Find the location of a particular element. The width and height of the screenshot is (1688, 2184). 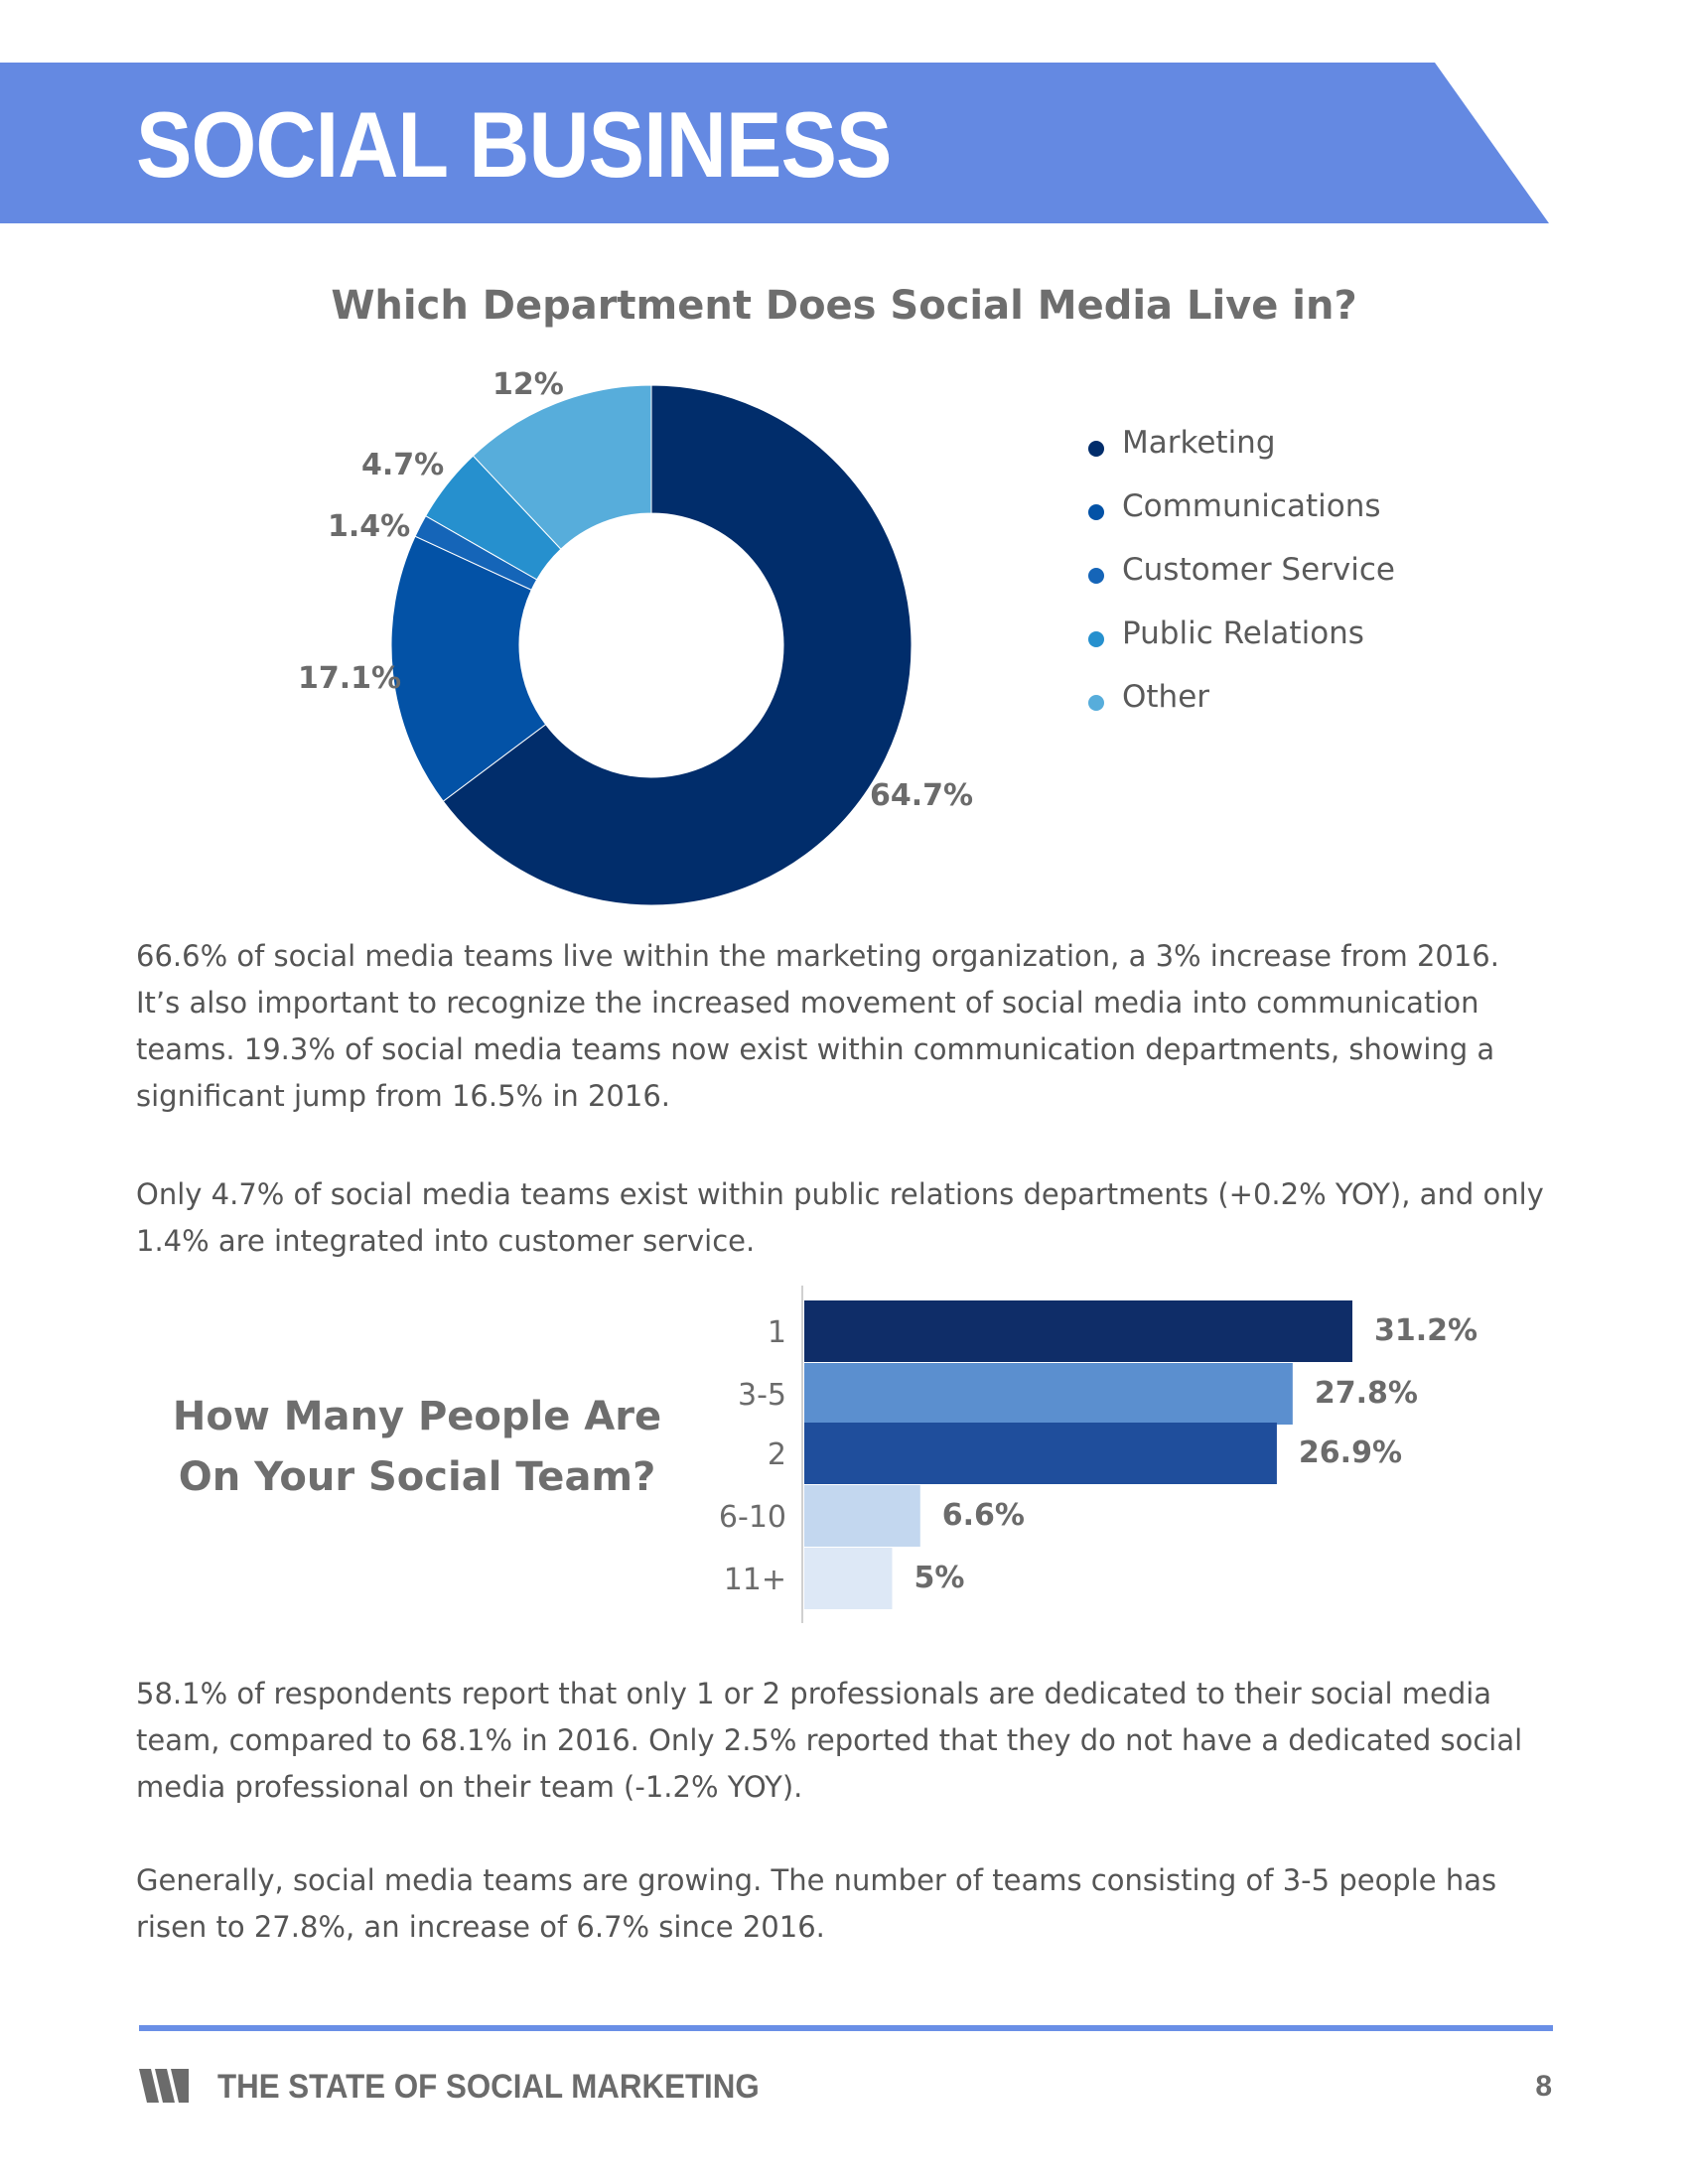

team-size-bar-chart: 1 31.2% 3-5 27.8% 2 26.9% 6-10 6.6% 11+ 5% is located at coordinates (1098, 1454).